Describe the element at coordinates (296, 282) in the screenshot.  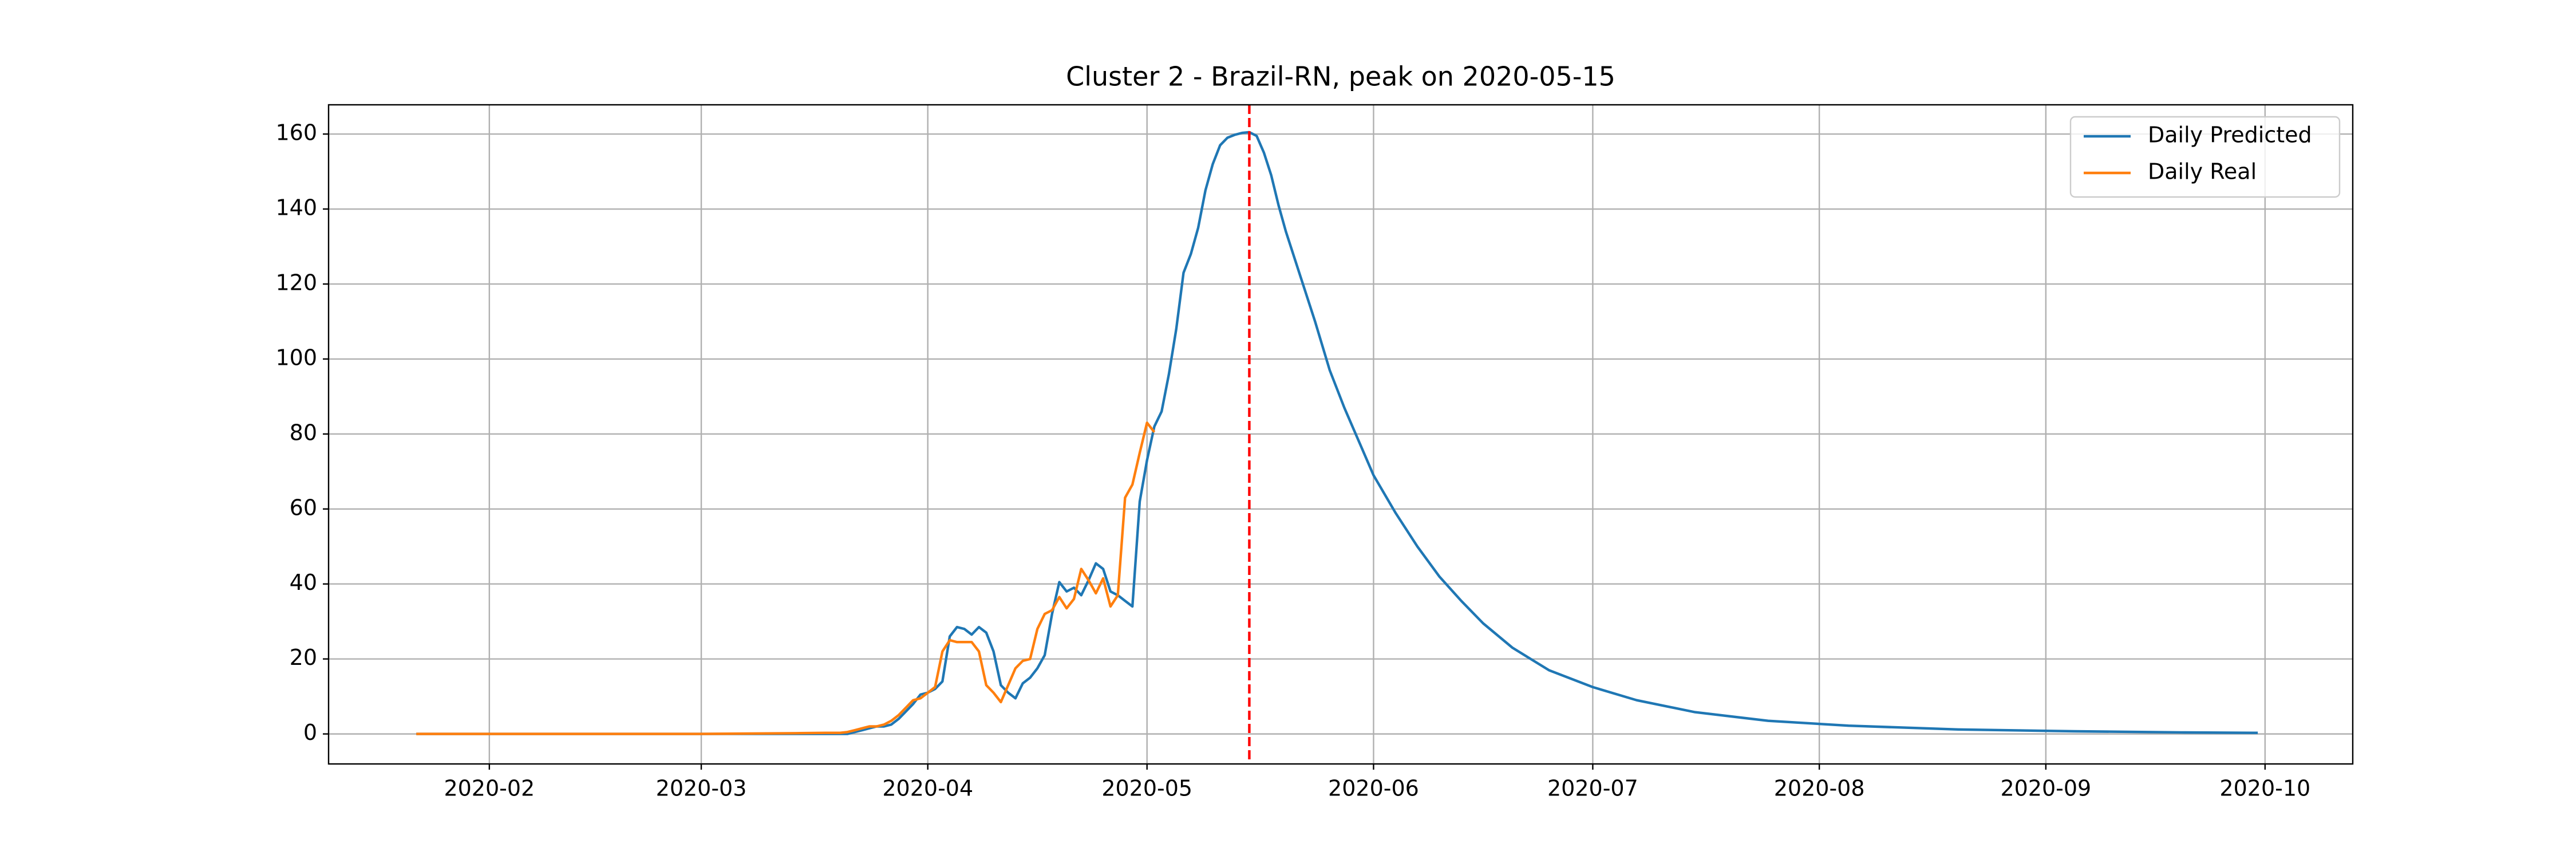
I see `y-tick-label: 120` at that location.